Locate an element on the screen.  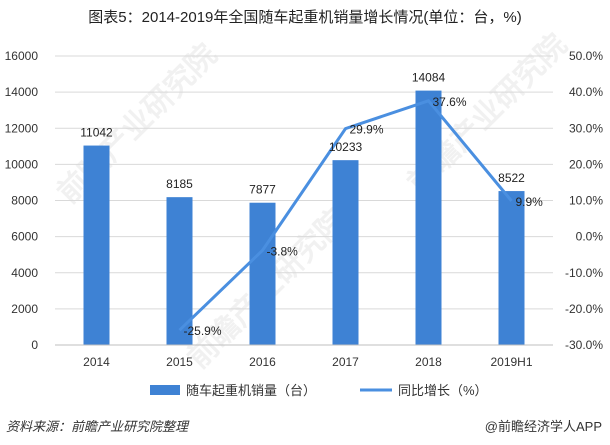
x-tick-label: 2017 is located at coordinates (345, 362).